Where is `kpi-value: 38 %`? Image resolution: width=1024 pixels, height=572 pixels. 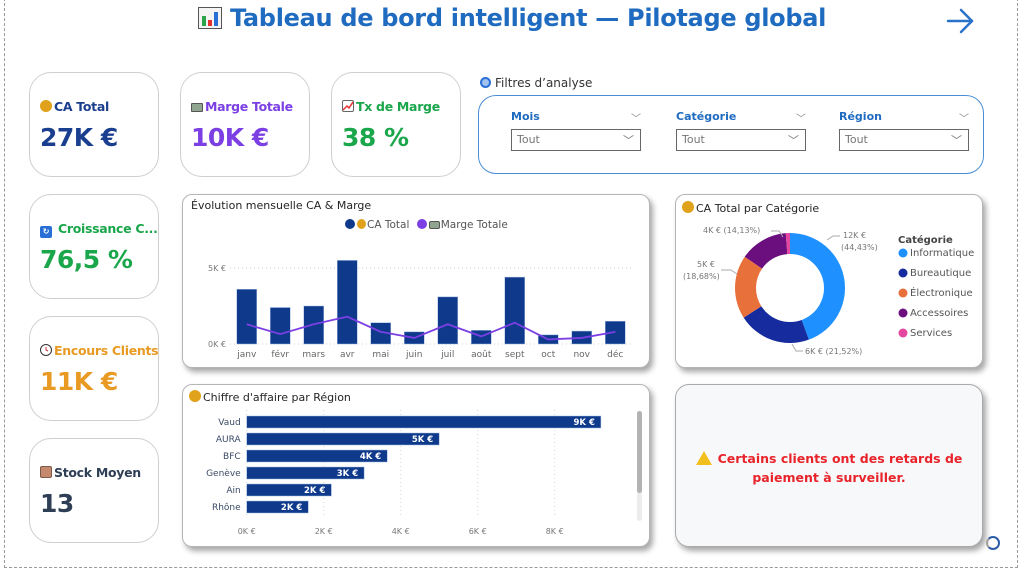 kpi-value: 38 % is located at coordinates (375, 137).